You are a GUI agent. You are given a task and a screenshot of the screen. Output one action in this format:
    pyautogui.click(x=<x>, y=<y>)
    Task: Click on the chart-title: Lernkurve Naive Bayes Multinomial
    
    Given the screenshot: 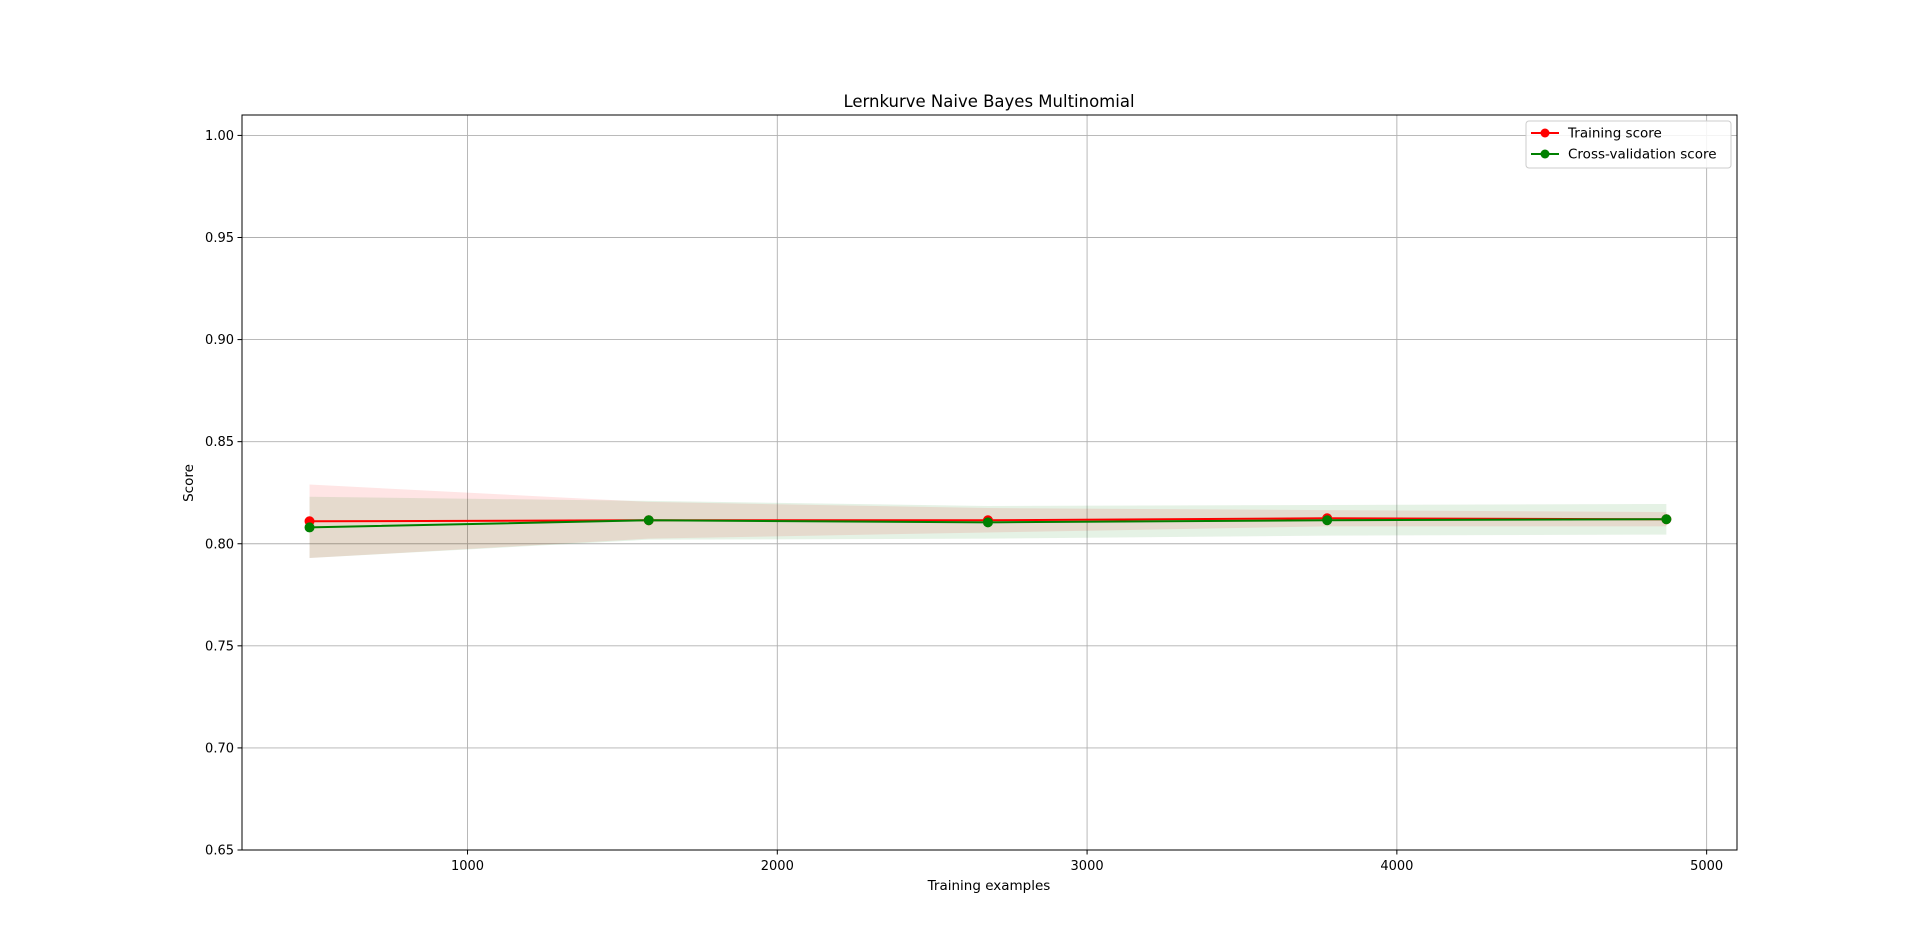 What is the action you would take?
    pyautogui.click(x=988, y=101)
    